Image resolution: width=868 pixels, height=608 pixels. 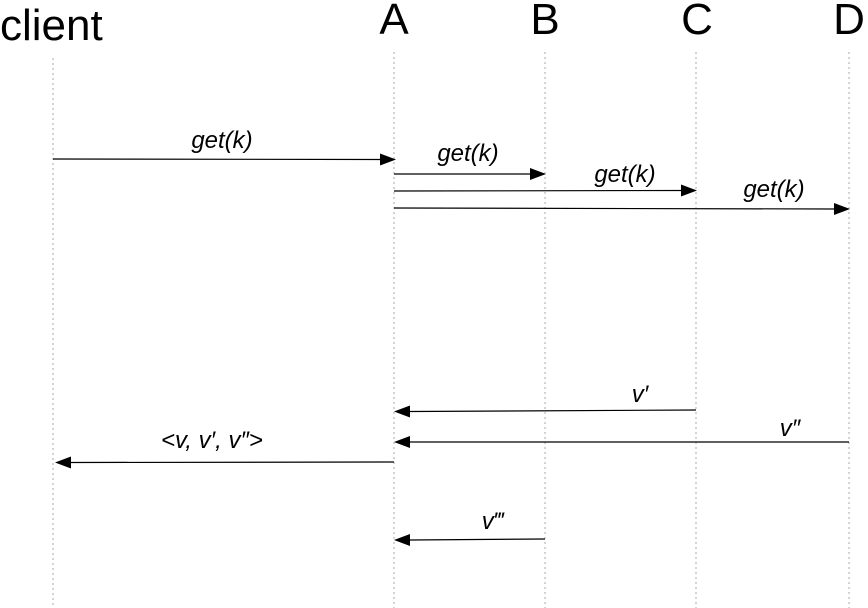 I want to click on participant-c-label: C, so click(x=697, y=22).